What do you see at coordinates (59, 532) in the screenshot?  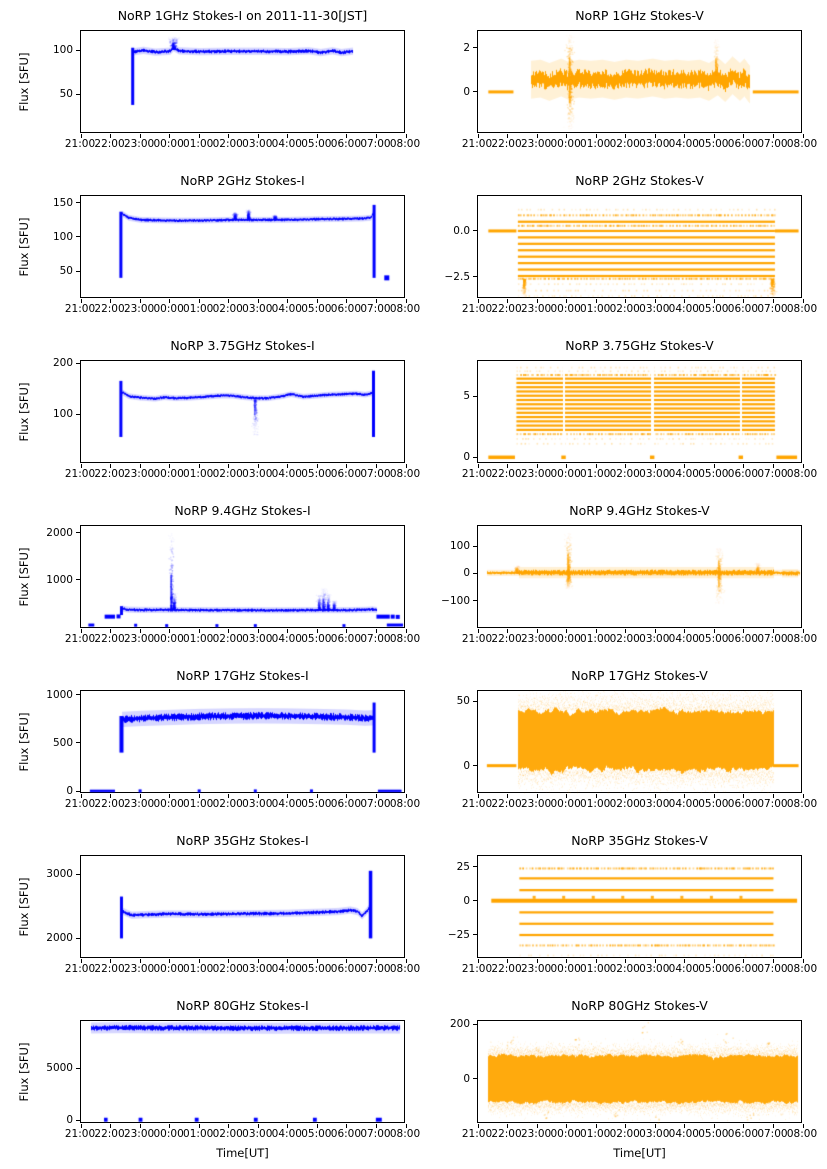 I see `y-tick-label: 2000` at bounding box center [59, 532].